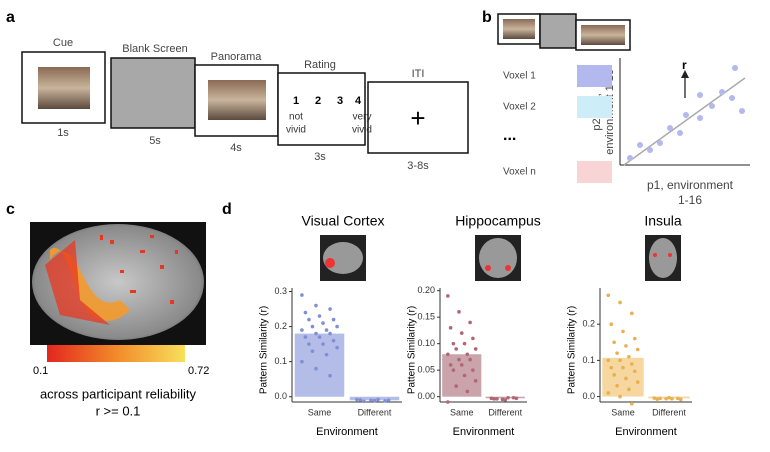 This screenshot has width=770, height=452. I want to click on y-tick-label: 0.05, so click(426, 370).